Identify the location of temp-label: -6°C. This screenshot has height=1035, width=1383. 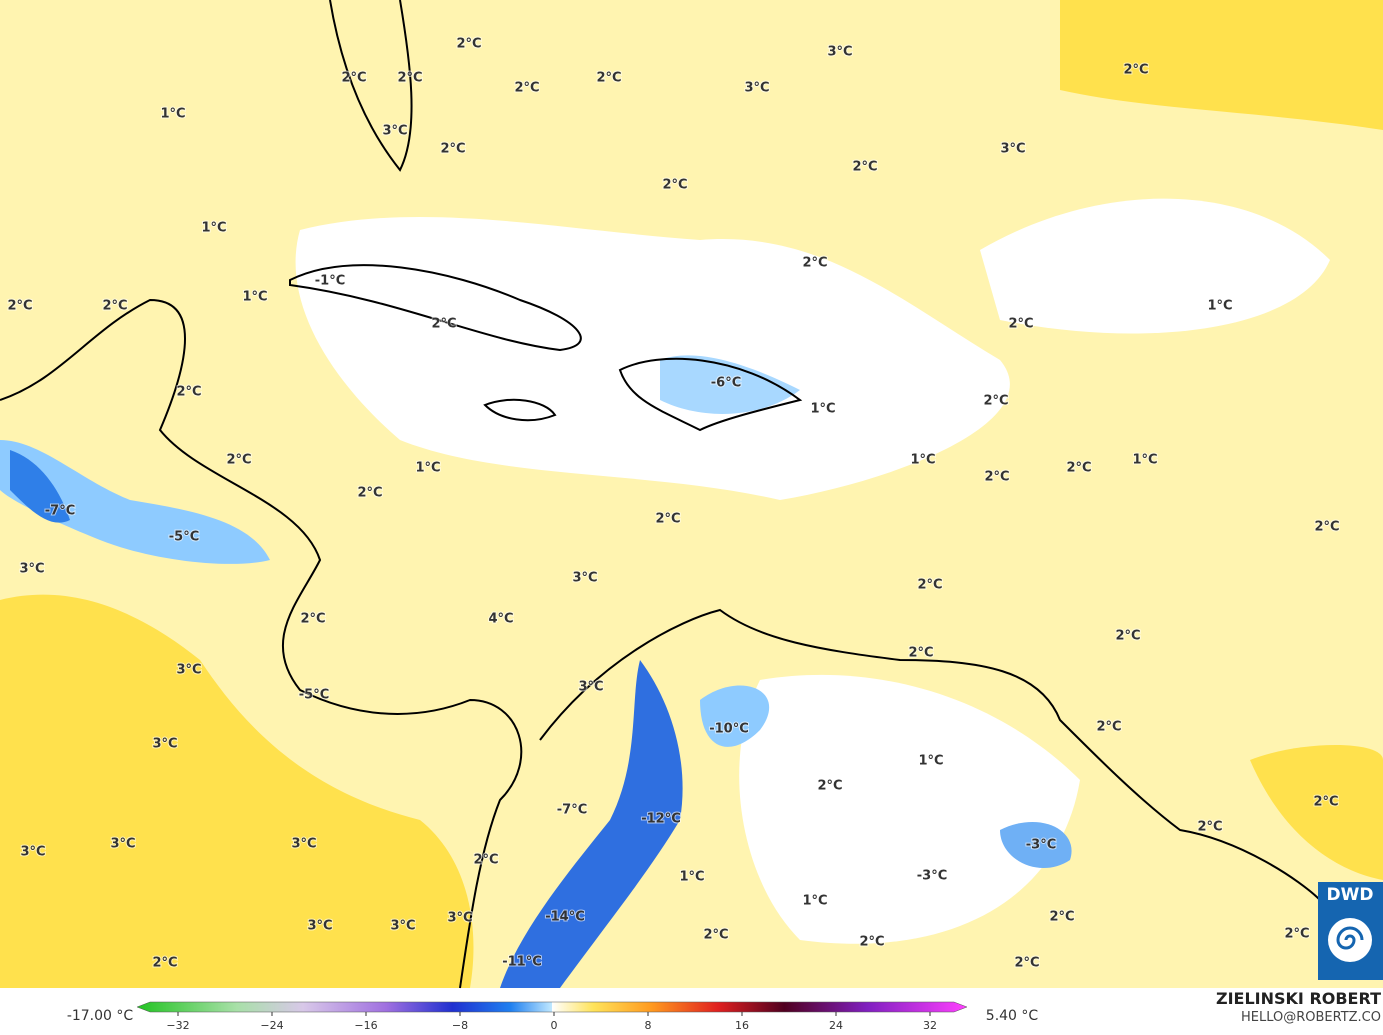
(726, 383).